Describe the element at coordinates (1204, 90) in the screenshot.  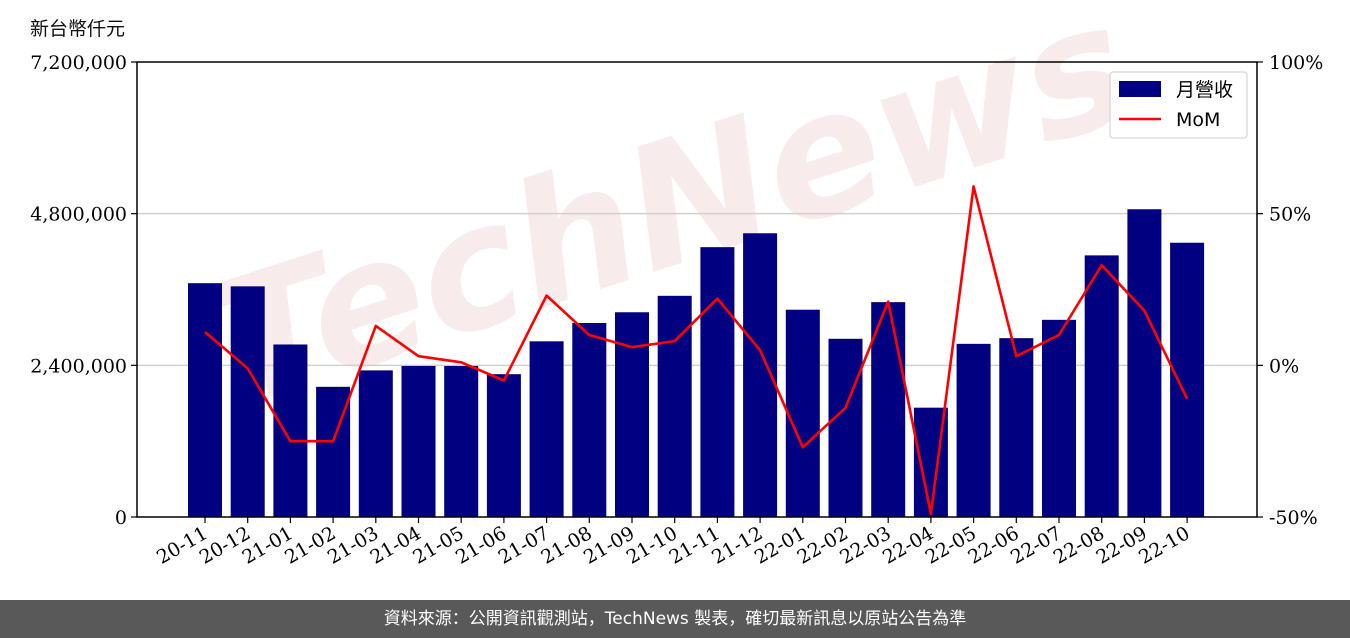
I see `legend-label-revenue: 月營收` at that location.